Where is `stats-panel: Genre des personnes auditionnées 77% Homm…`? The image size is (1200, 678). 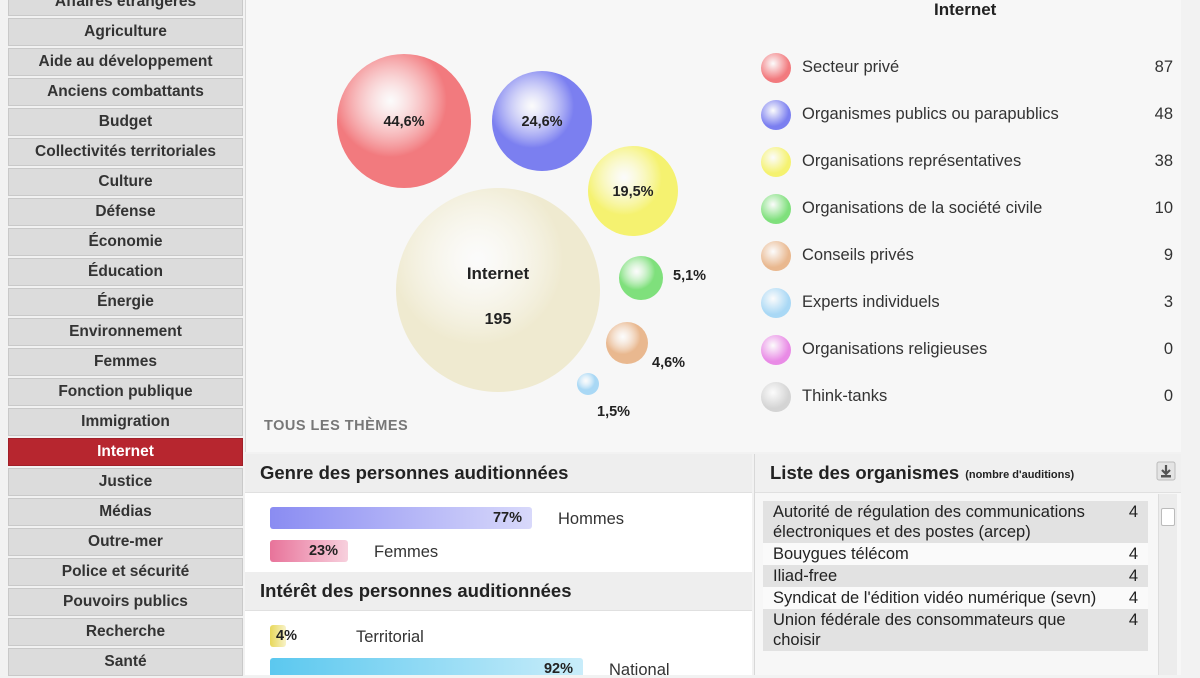
stats-panel: Genre des personnes auditionnées 77% Homm… is located at coordinates (498, 564).